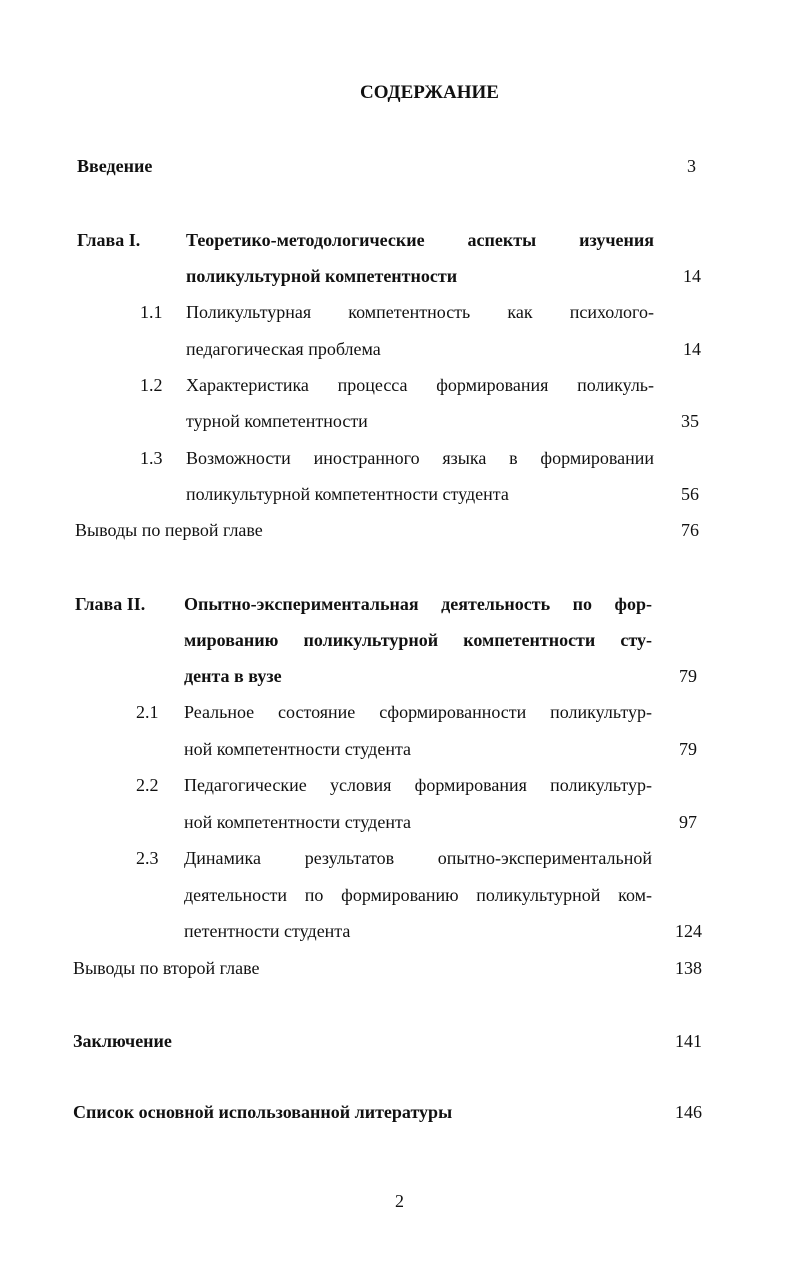 This screenshot has width=797, height=1270. I want to click on toc-section-title: педагогическая проблема, so click(283, 349).